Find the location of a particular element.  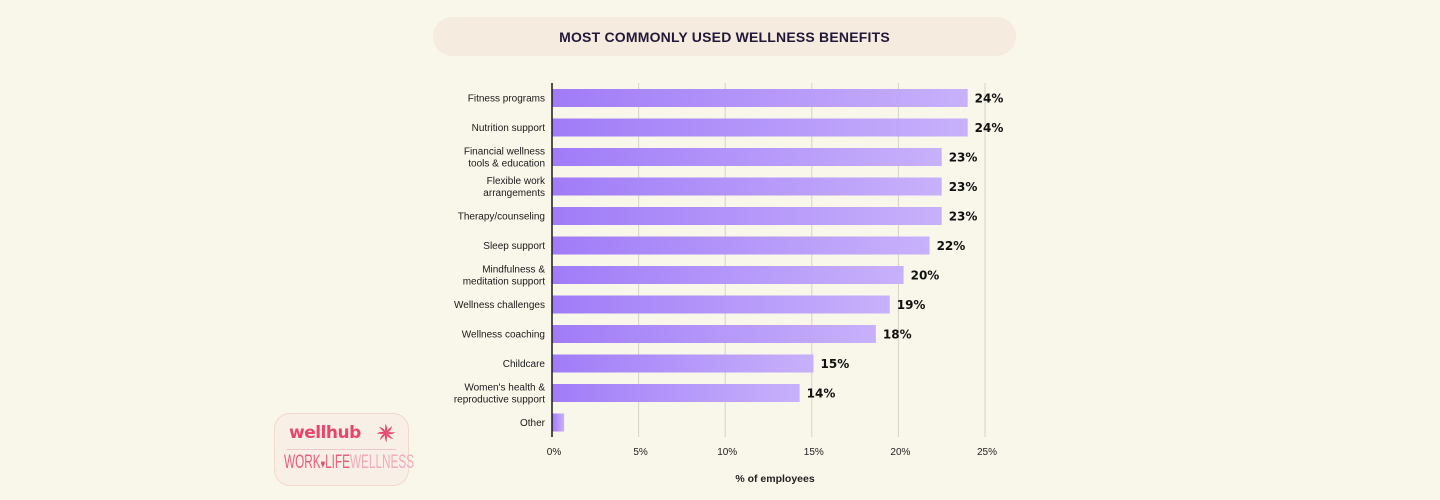

category-label: Women's health & is located at coordinates (504, 388).